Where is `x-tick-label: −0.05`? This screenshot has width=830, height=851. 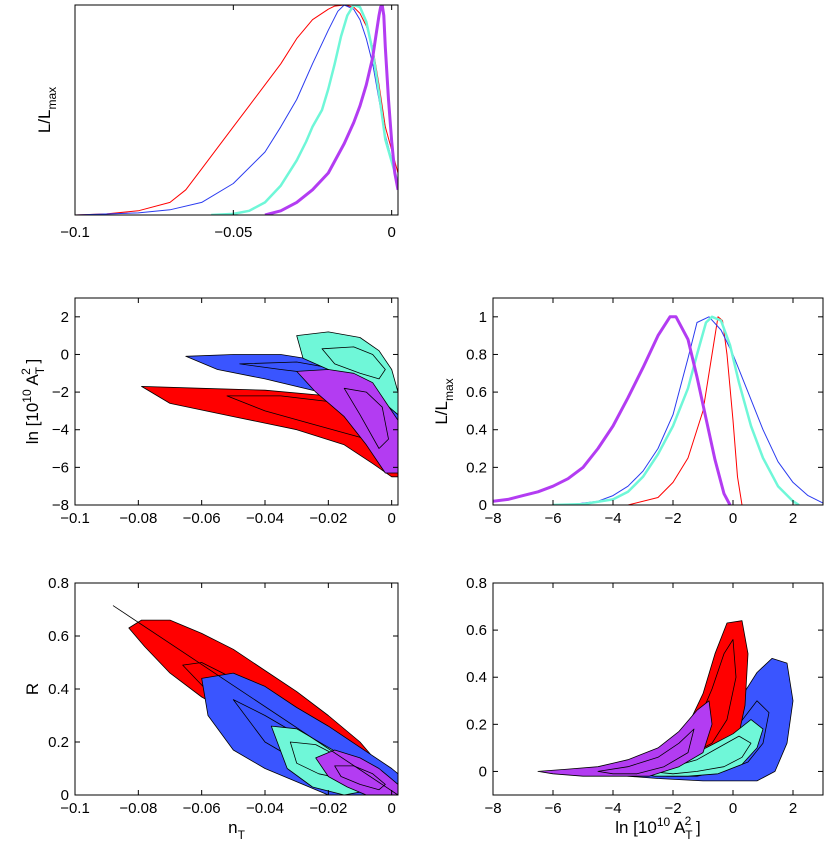 x-tick-label: −0.05 is located at coordinates (233, 232).